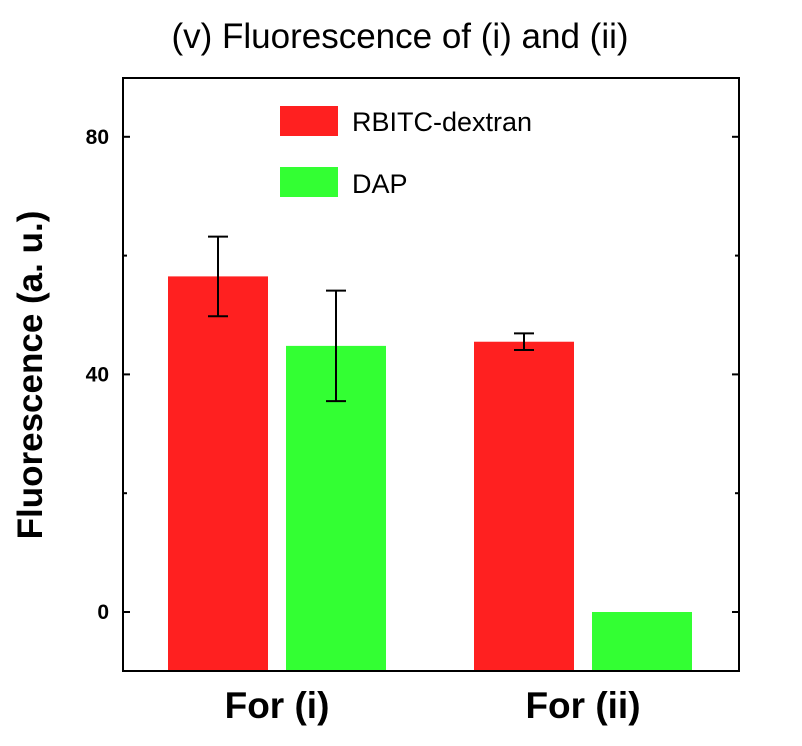 This screenshot has width=802, height=746. Describe the element at coordinates (371, 319) in the screenshot. I see `error-bars-layer` at that location.